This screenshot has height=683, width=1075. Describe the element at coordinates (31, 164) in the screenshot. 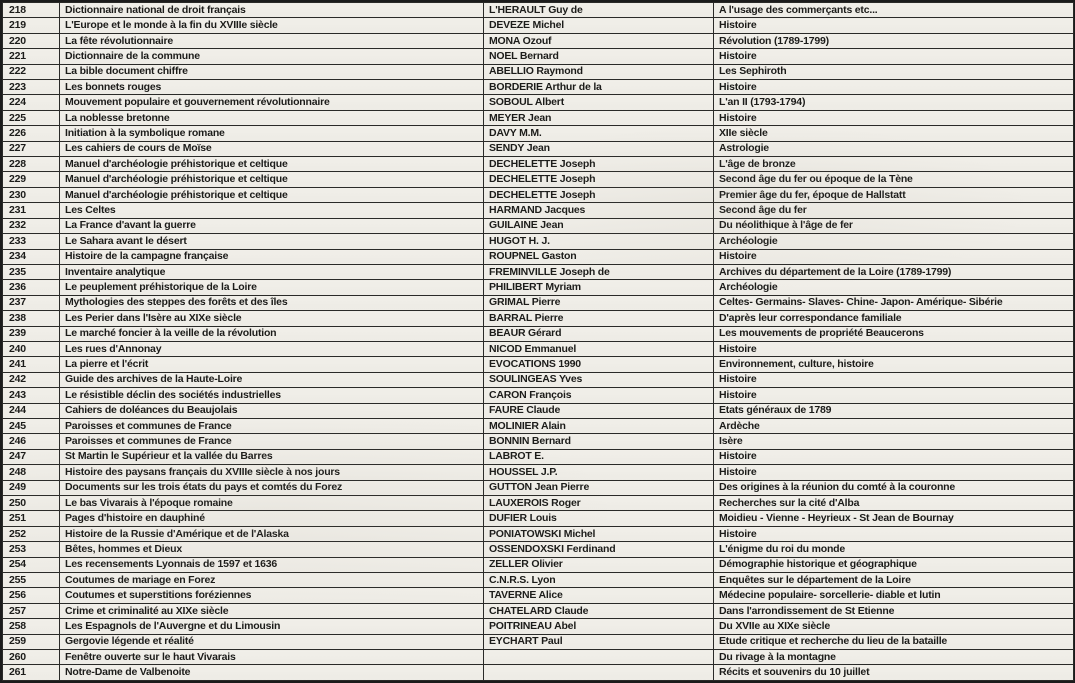

I see `cell-id: 228` at that location.